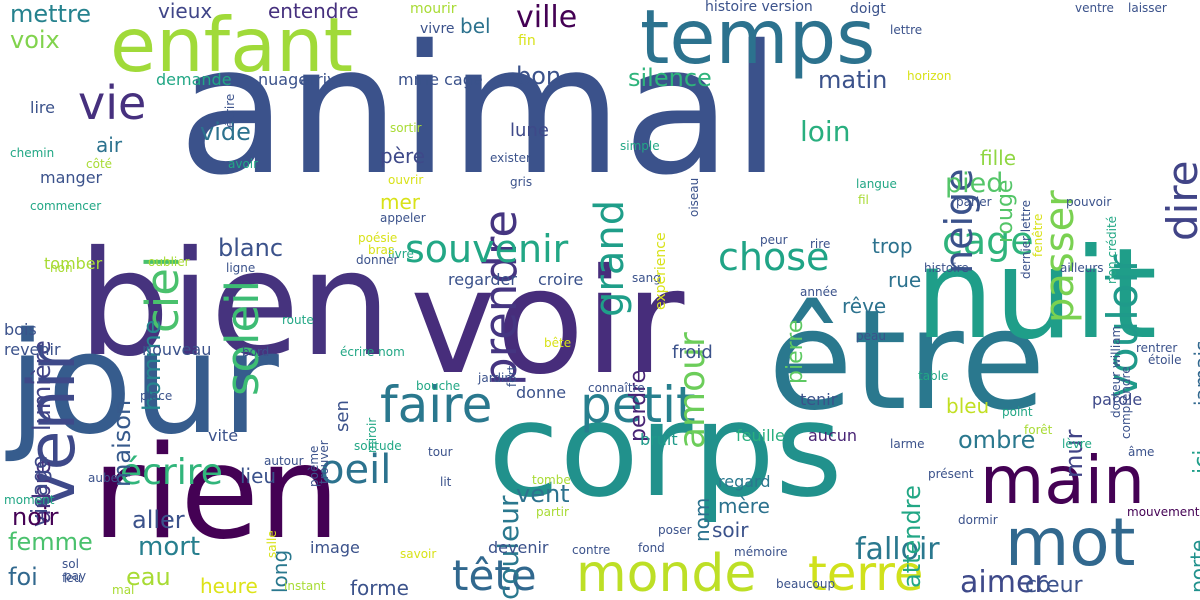  I want to click on word-69: bleu, so click(968, 406).